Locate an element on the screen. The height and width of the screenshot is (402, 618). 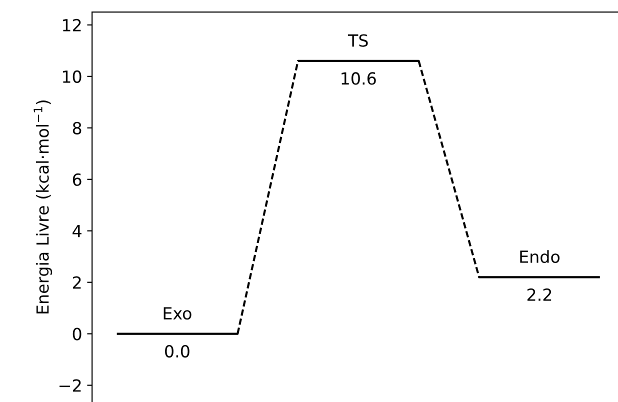
y-tick-label: −2 is located at coordinates (70, 385).